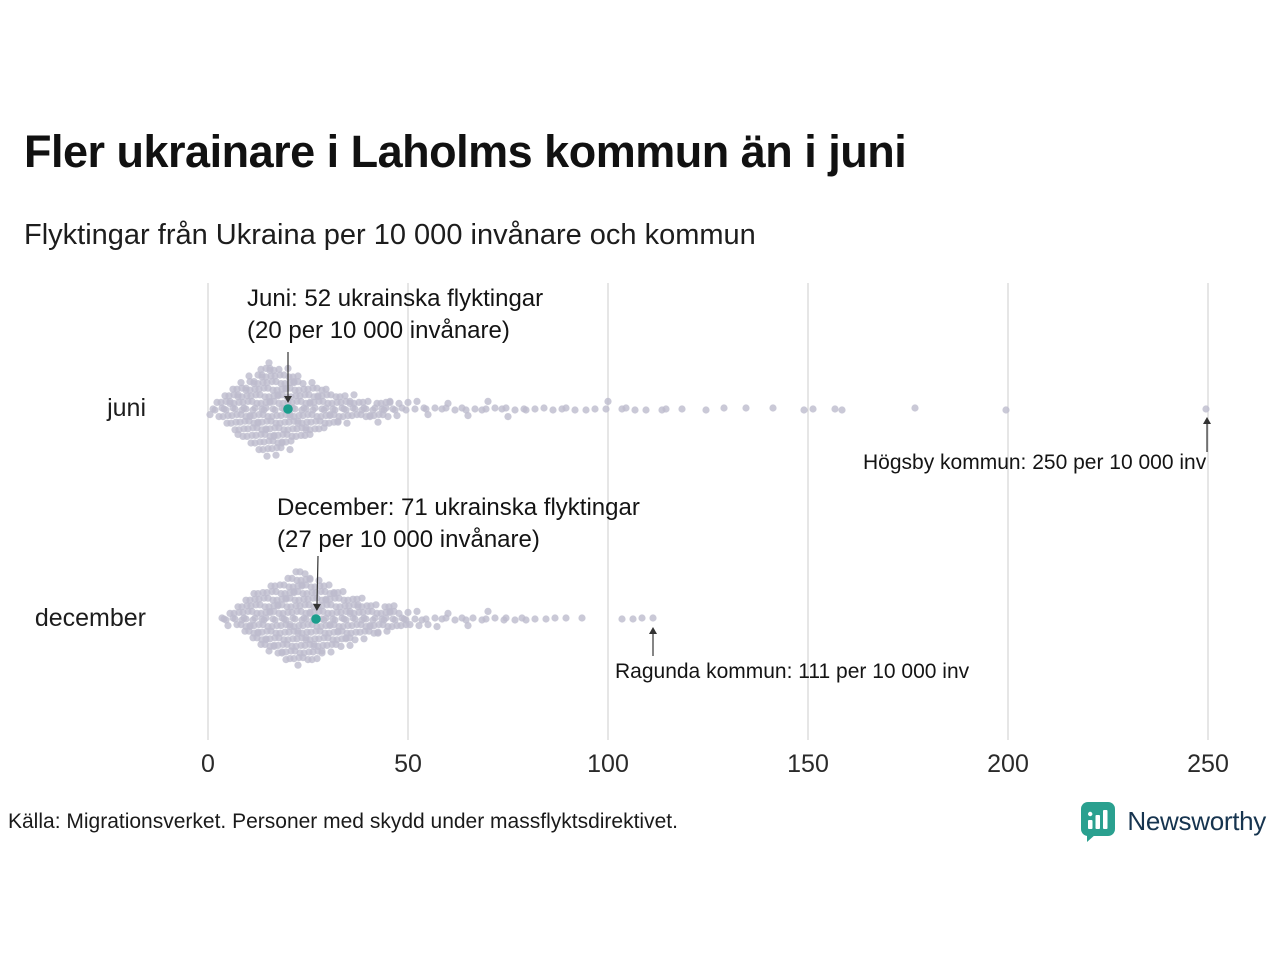 The height and width of the screenshot is (960, 1280). Describe the element at coordinates (1098, 822) in the screenshot. I see `newsworthy-logo-icon` at that location.